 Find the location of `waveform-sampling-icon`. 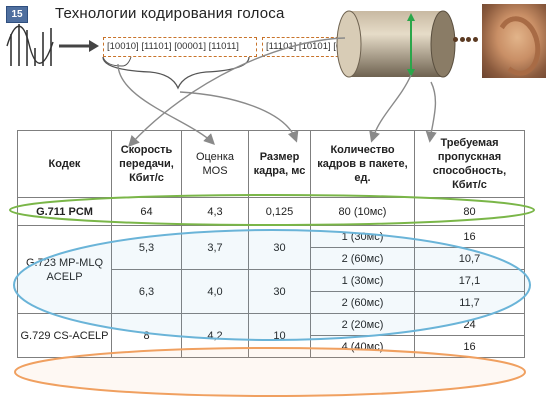

waveform-sampling-icon is located at coordinates (52, 45).